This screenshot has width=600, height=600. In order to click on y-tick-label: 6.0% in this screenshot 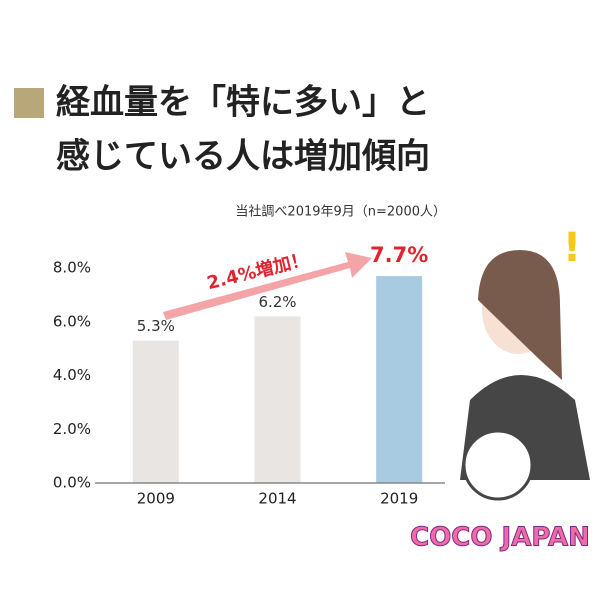, I will do `click(72, 321)`.